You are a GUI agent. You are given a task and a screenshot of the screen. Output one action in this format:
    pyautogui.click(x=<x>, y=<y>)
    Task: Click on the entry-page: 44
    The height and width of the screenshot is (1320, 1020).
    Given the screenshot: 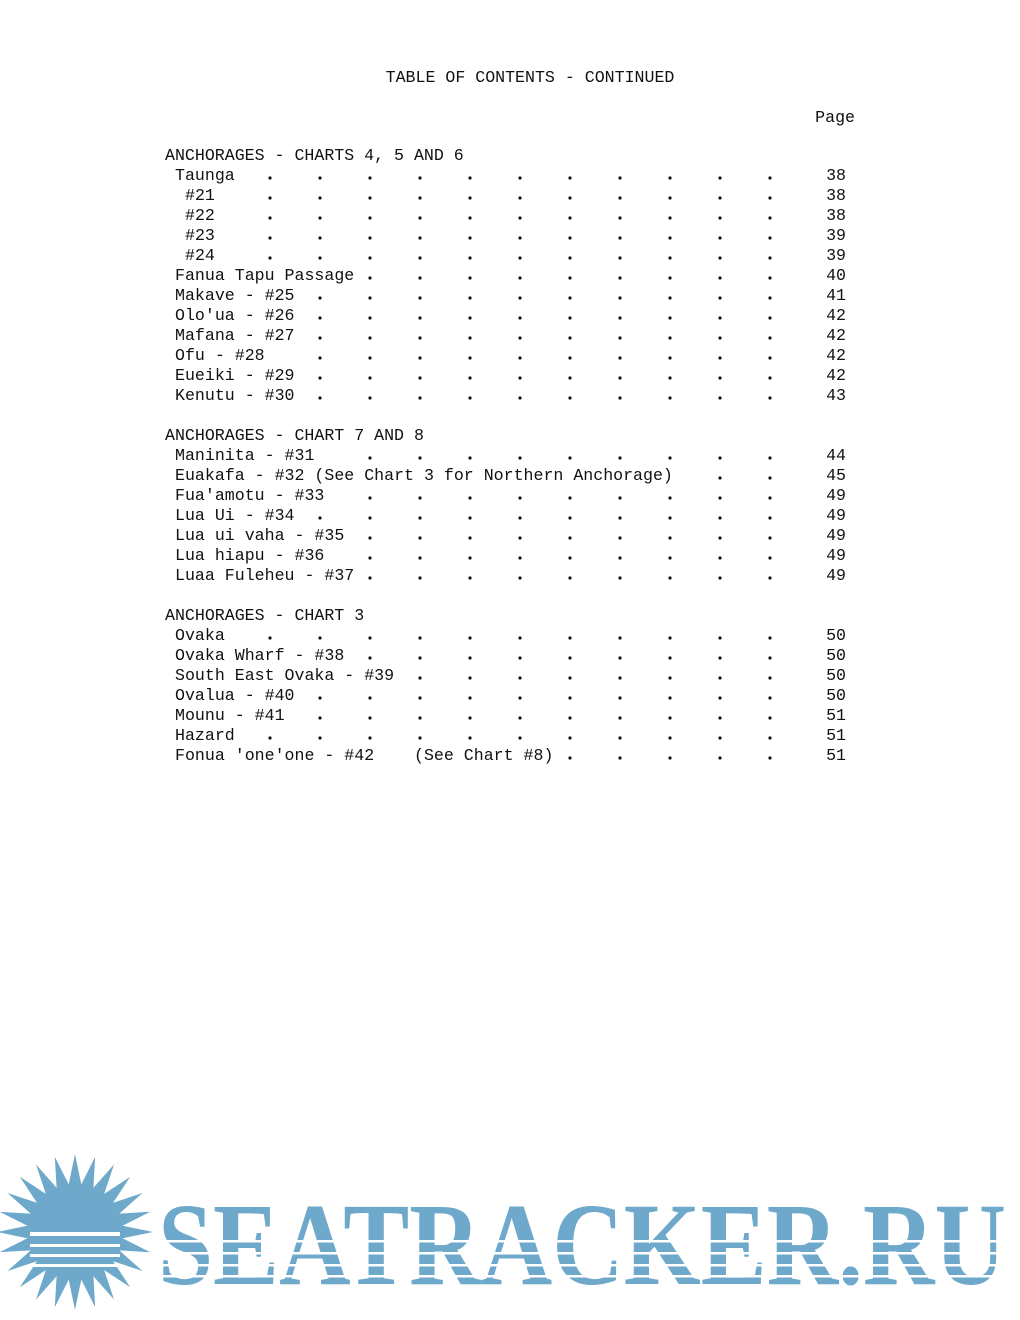 What is the action you would take?
    pyautogui.click(x=836, y=455)
    